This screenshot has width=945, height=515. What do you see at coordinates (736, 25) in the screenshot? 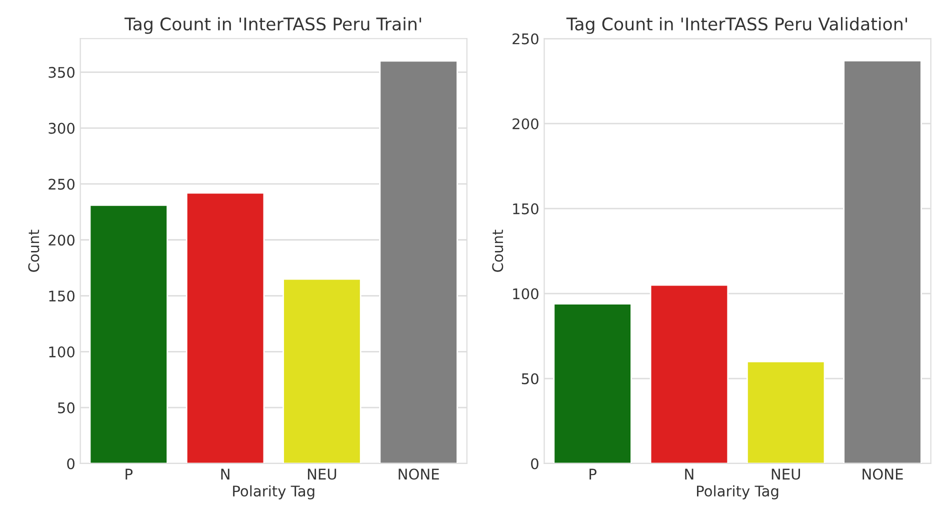
I see `chart-title: Tag Count in 'InterTASS Peru Validation'` at bounding box center [736, 25].